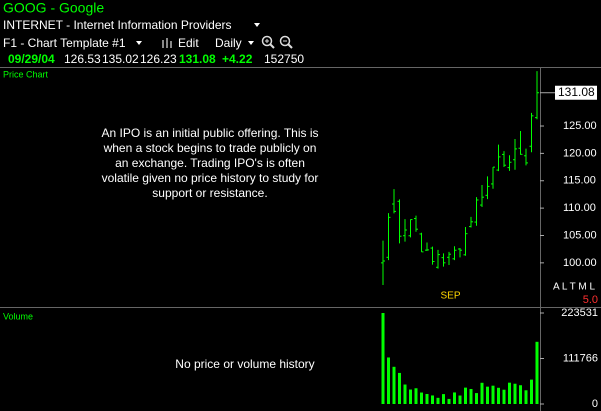 The image size is (601, 411). Describe the element at coordinates (209, 193) in the screenshot. I see `annotation: support or resistance.` at that location.